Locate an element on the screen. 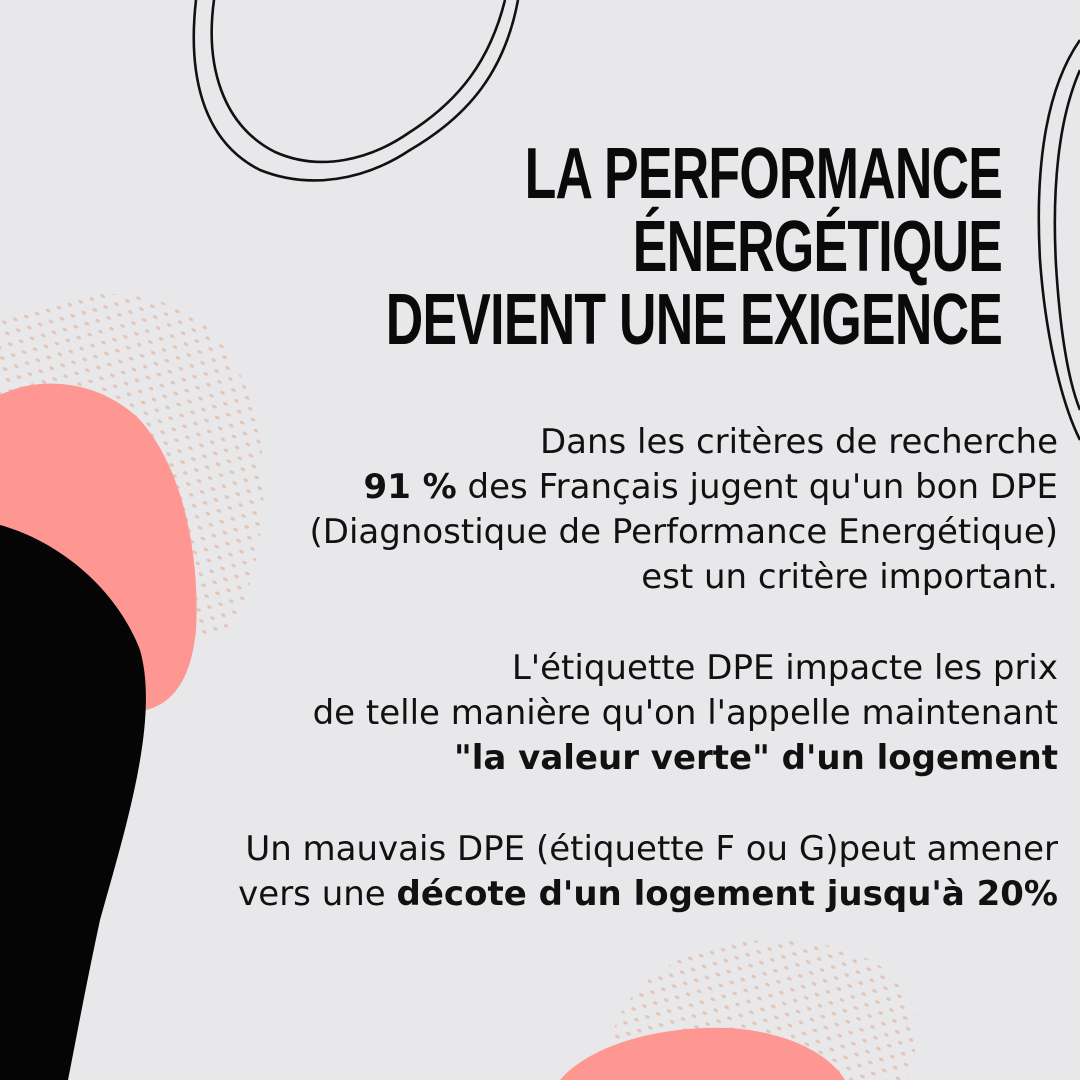 The image size is (1080, 1080). title-line-2: ÉNERGÉTIQUE is located at coordinates (817, 247).